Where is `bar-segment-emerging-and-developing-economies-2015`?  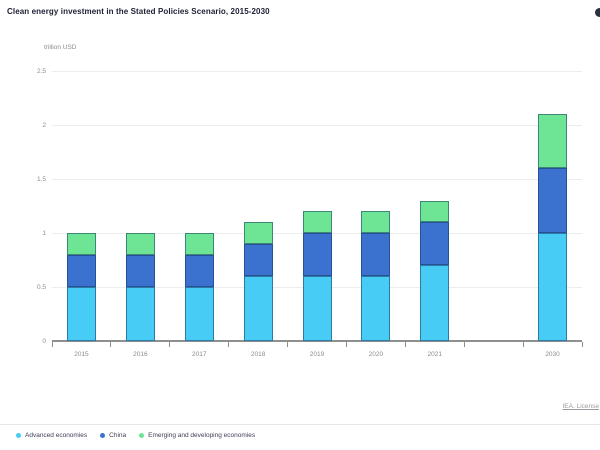 bar-segment-emerging-and-developing-economies-2015 is located at coordinates (81, 244).